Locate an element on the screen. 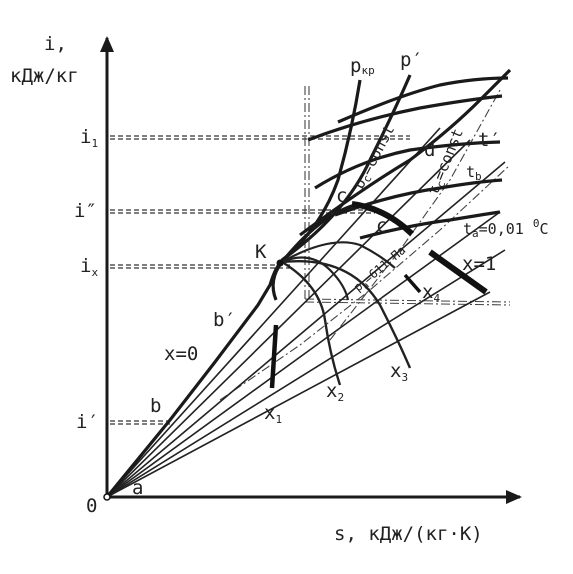  x4-label: x4 is located at coordinates (431, 293).